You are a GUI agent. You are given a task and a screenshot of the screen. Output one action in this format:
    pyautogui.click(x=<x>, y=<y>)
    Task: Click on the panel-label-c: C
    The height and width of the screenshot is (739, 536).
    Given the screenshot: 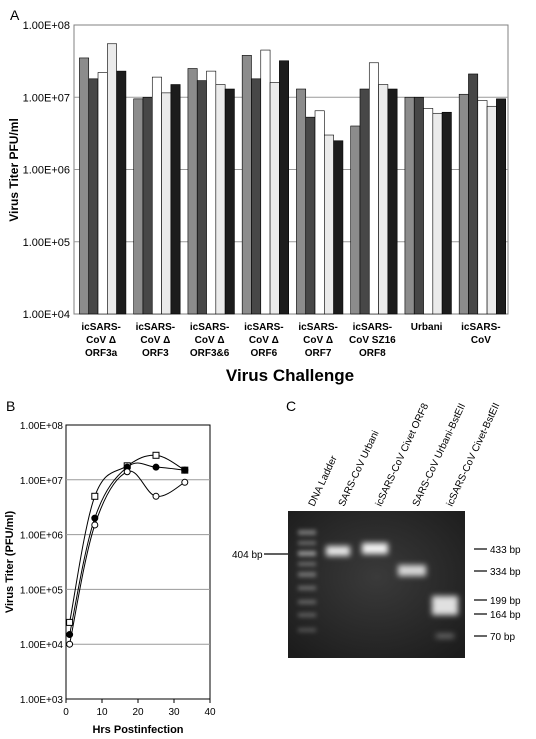 What is the action you would take?
    pyautogui.click(x=291, y=406)
    